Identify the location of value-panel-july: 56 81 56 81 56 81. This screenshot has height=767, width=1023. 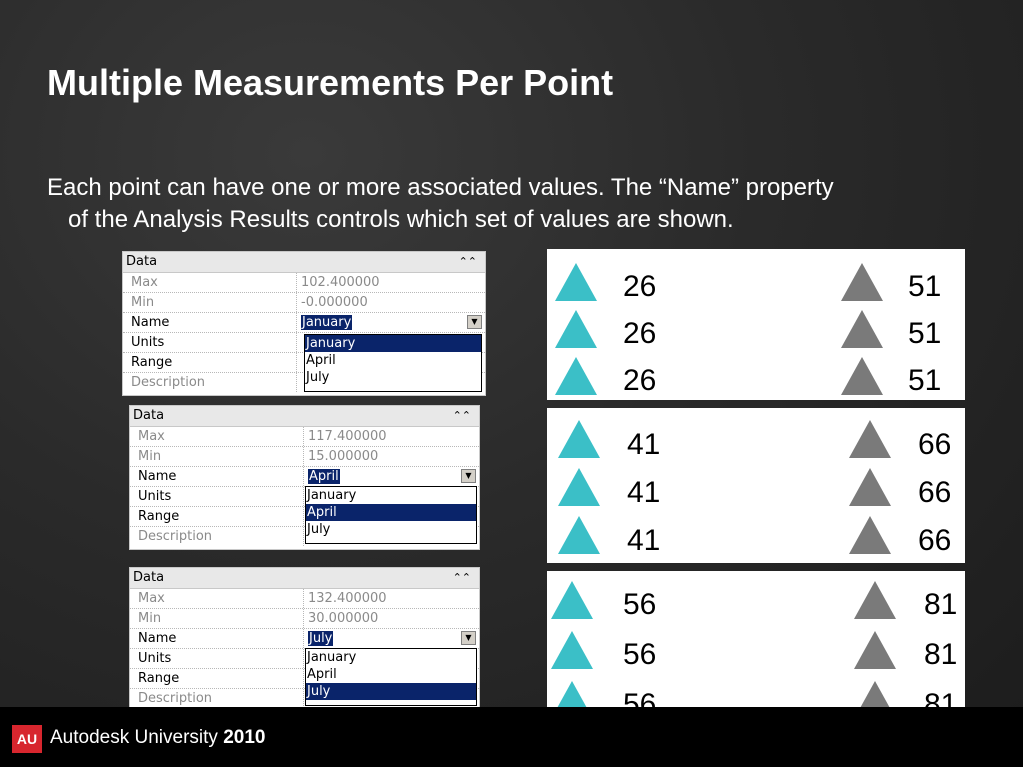
(756, 649).